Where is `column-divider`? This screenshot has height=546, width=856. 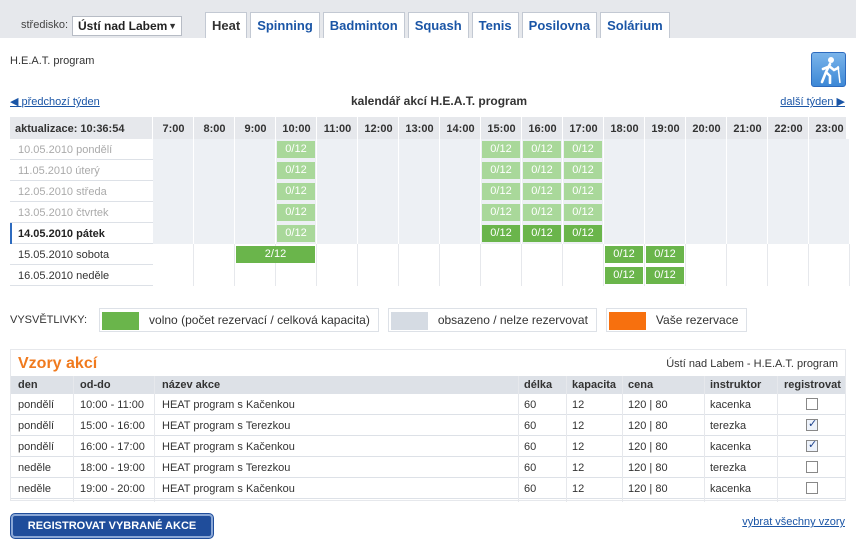 column-divider is located at coordinates (154, 439).